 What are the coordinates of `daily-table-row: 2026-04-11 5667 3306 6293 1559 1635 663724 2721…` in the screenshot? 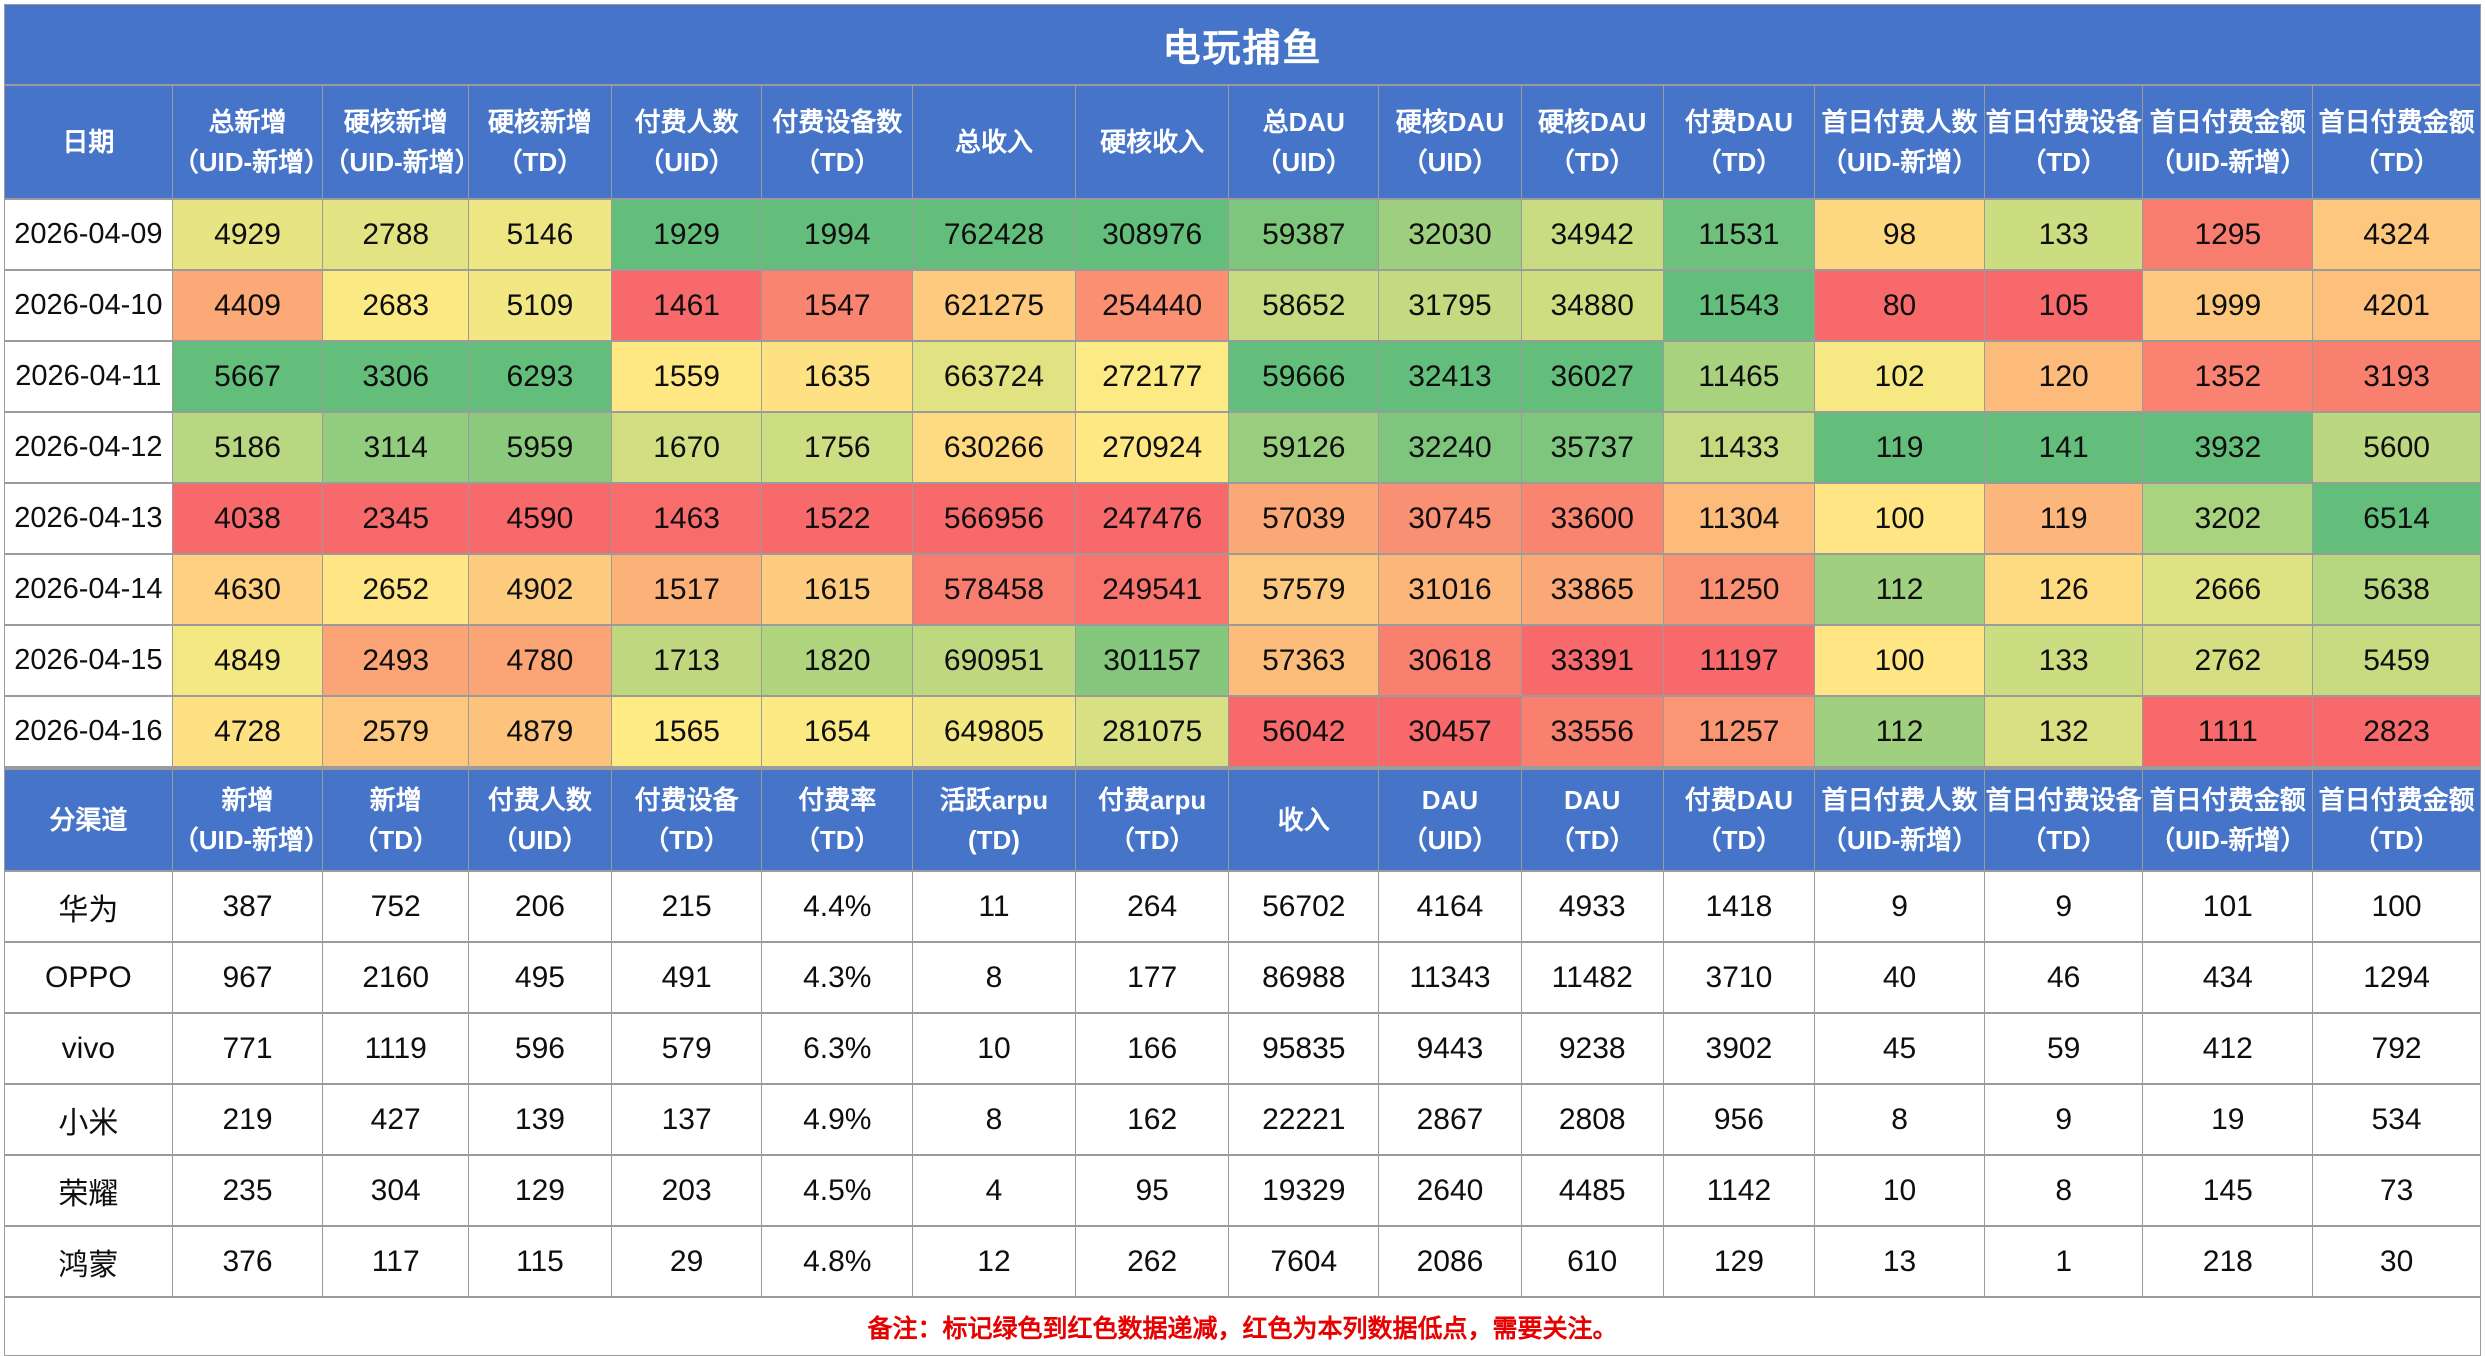 It's located at (1242, 376).